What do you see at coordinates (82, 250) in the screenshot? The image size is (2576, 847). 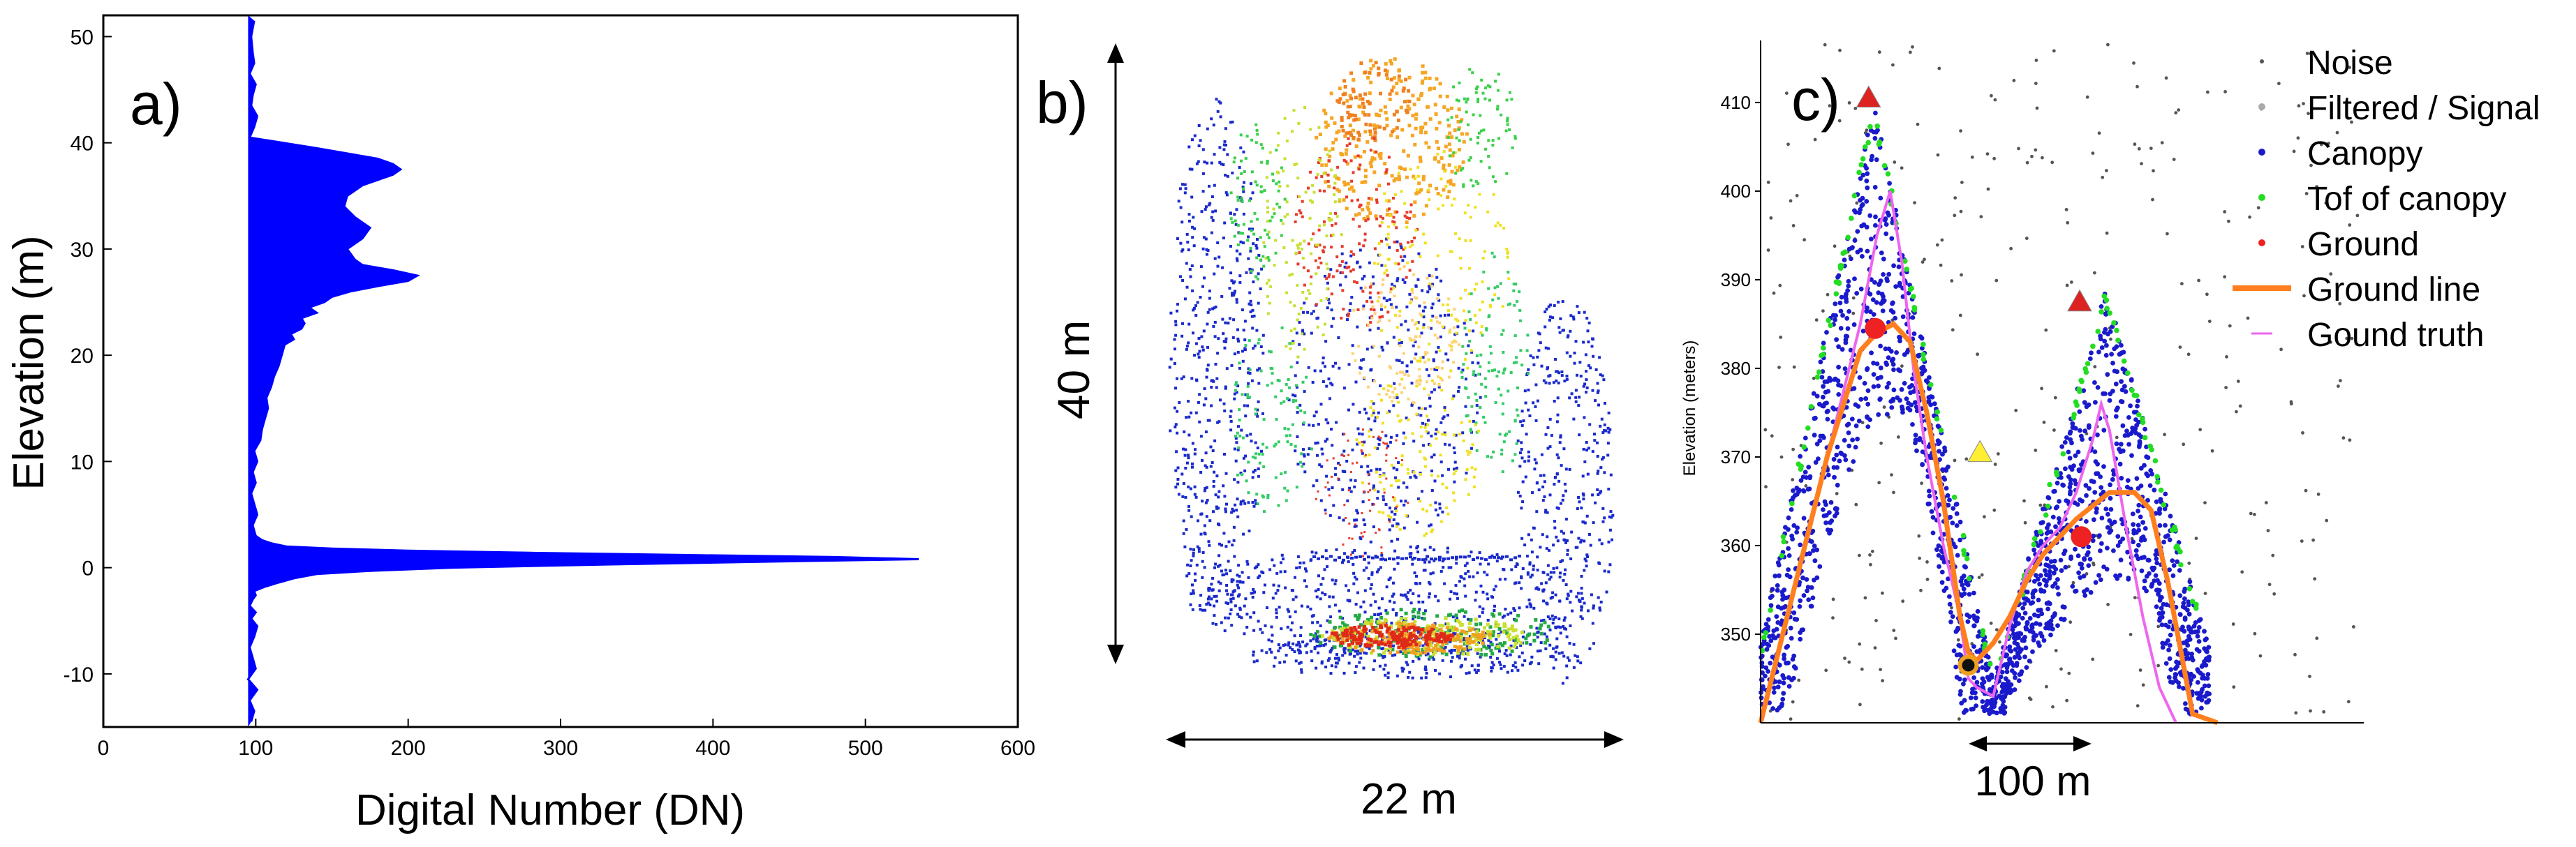 I see `panel-a-y-tick-label: 30` at bounding box center [82, 250].